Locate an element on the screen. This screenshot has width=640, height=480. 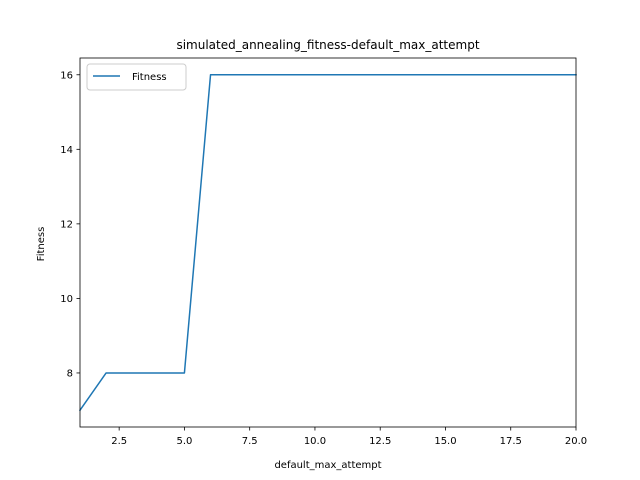
legend: Fitness is located at coordinates (136, 77).